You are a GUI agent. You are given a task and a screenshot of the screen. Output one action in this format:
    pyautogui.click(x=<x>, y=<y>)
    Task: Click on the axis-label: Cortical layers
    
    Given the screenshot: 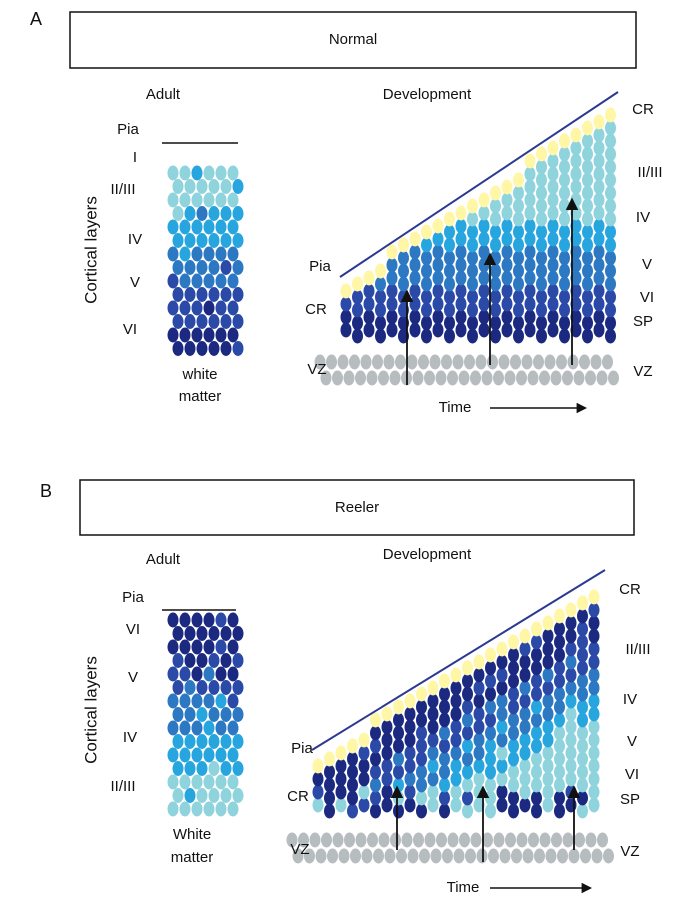 What is the action you would take?
    pyautogui.click(x=90, y=710)
    